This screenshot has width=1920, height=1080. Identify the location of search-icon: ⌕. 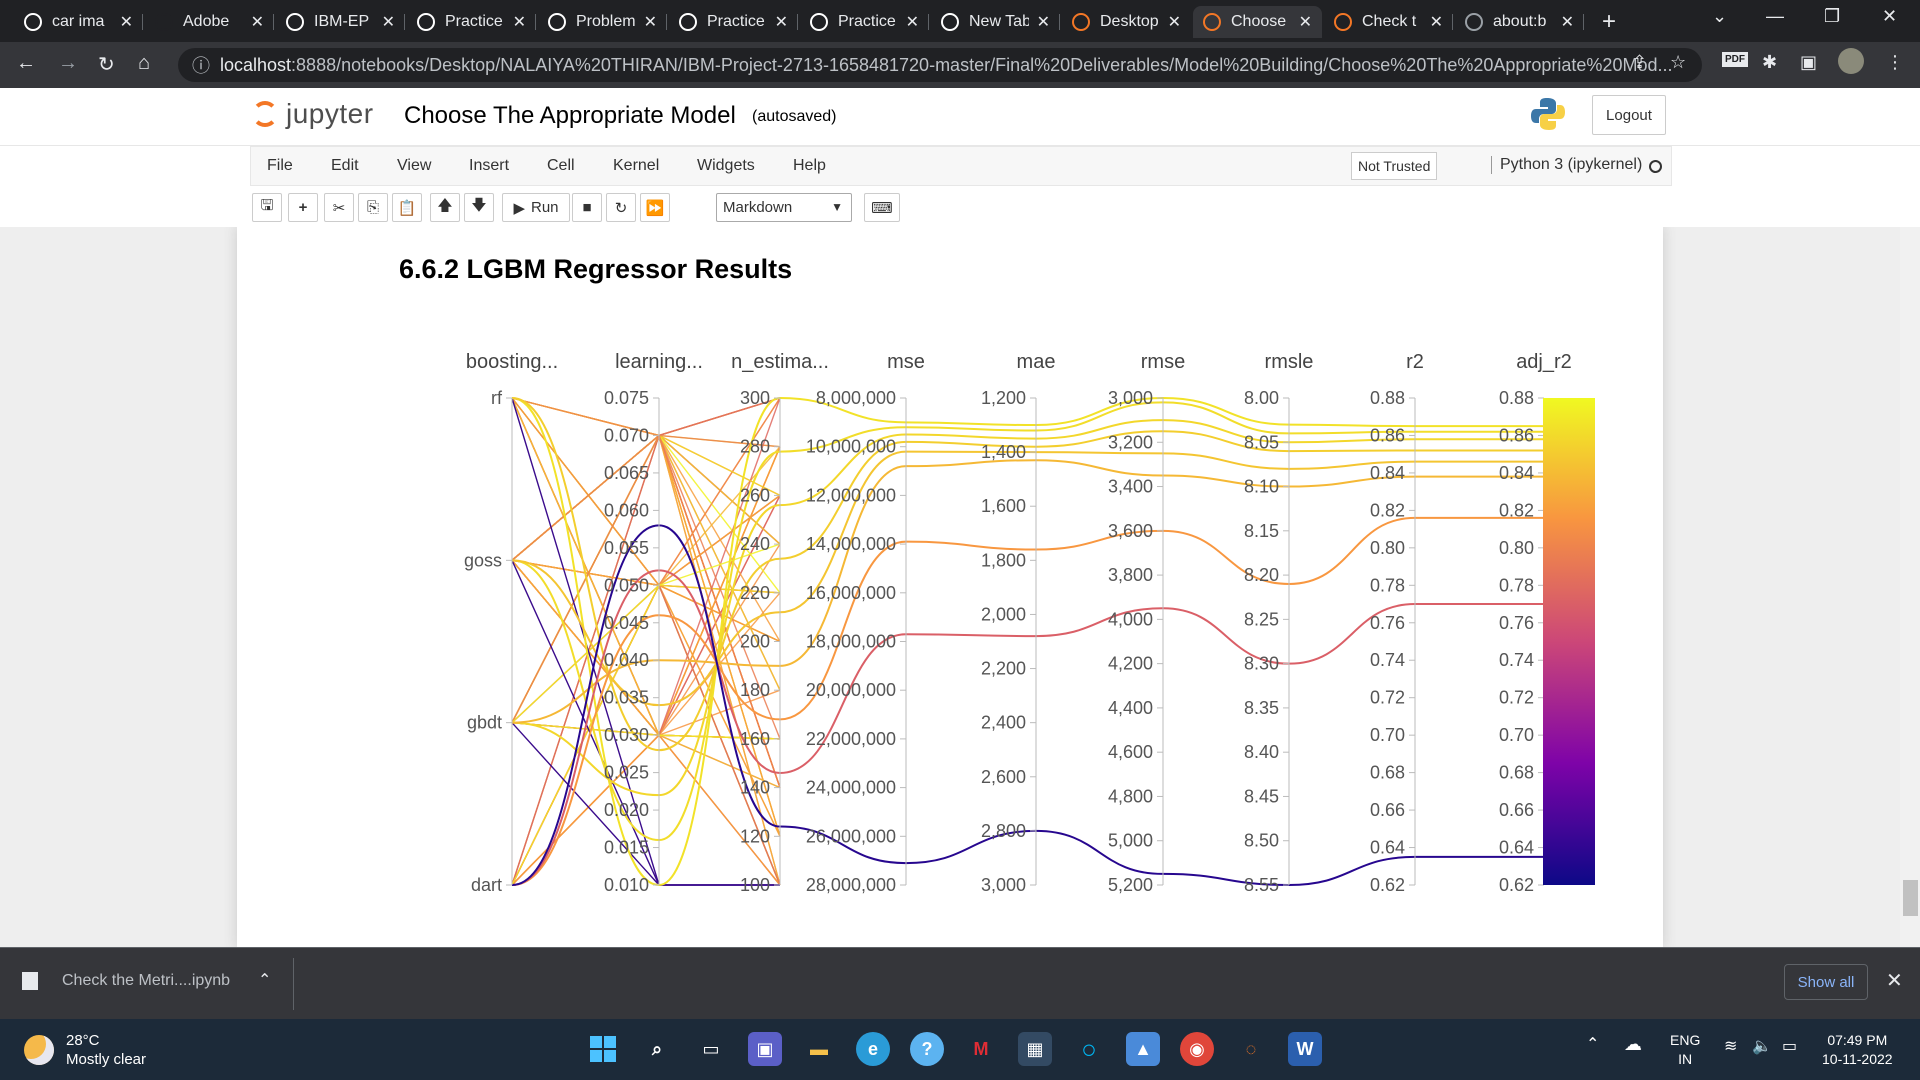
(657, 1048).